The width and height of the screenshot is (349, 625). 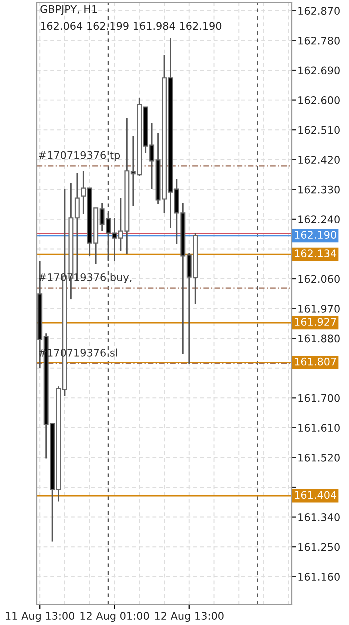 What do you see at coordinates (319, 309) in the screenshot?
I see `y-tick-label: 161.970` at bounding box center [319, 309].